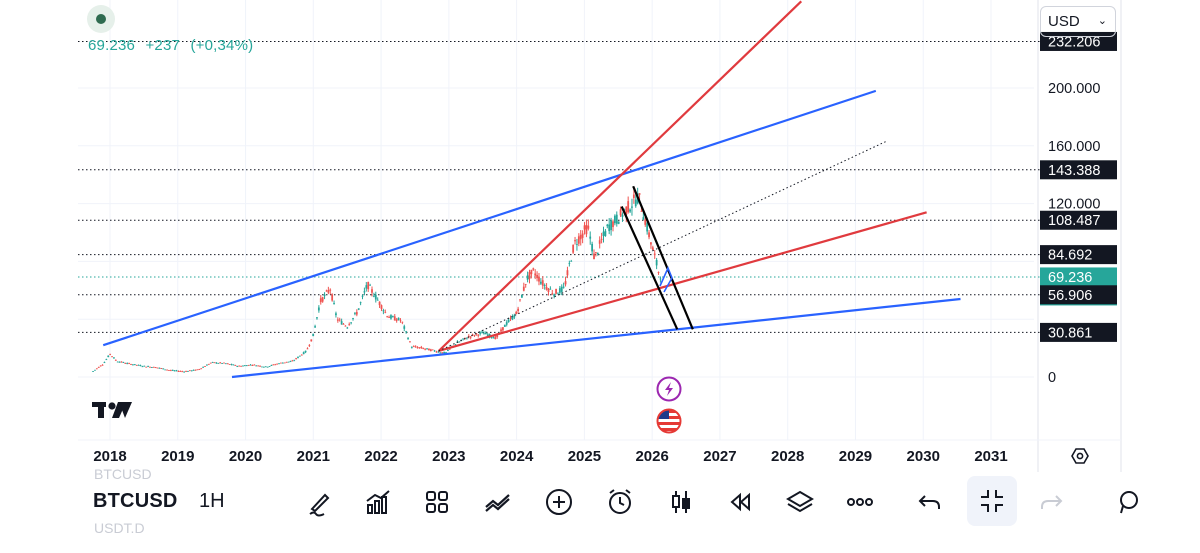 Image resolution: width=1200 pixels, height=553 pixels. Describe the element at coordinates (1074, 205) in the screenshot. I see `y-tick-label: 120.000` at that location.